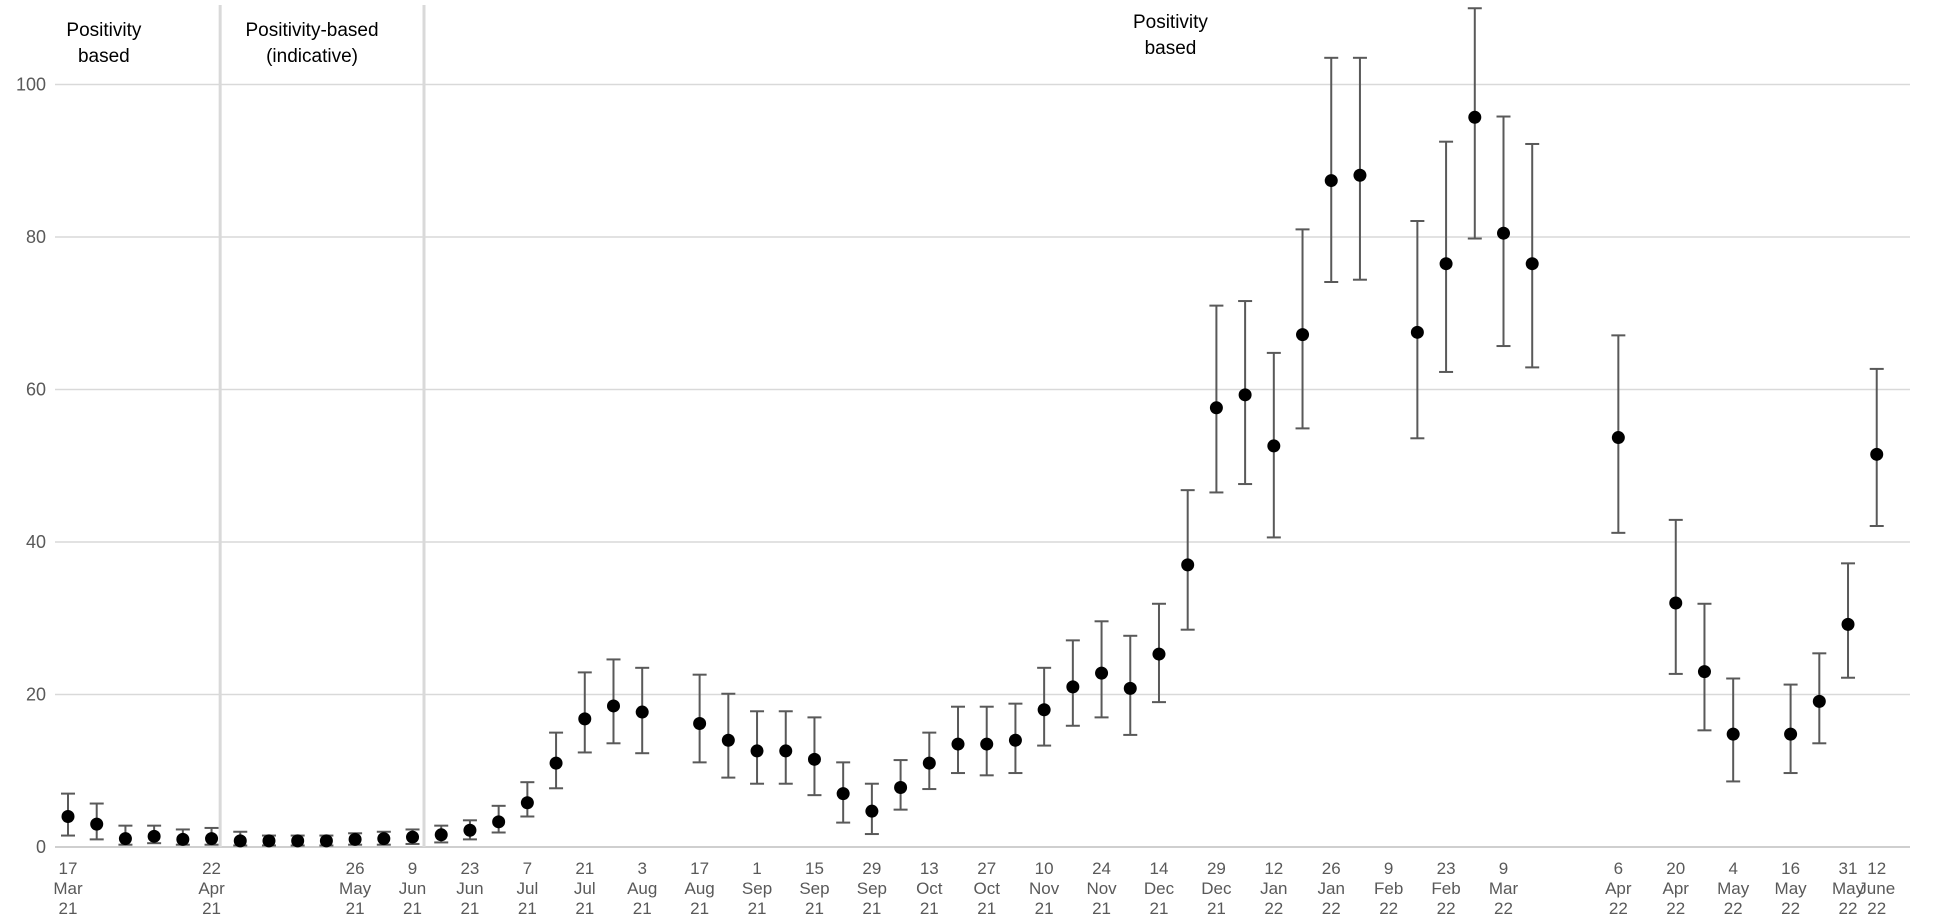 This screenshot has width=1945, height=915. What do you see at coordinates (929, 887) in the screenshot?
I see `x-tick-label: 13 Oct 21` at bounding box center [929, 887].